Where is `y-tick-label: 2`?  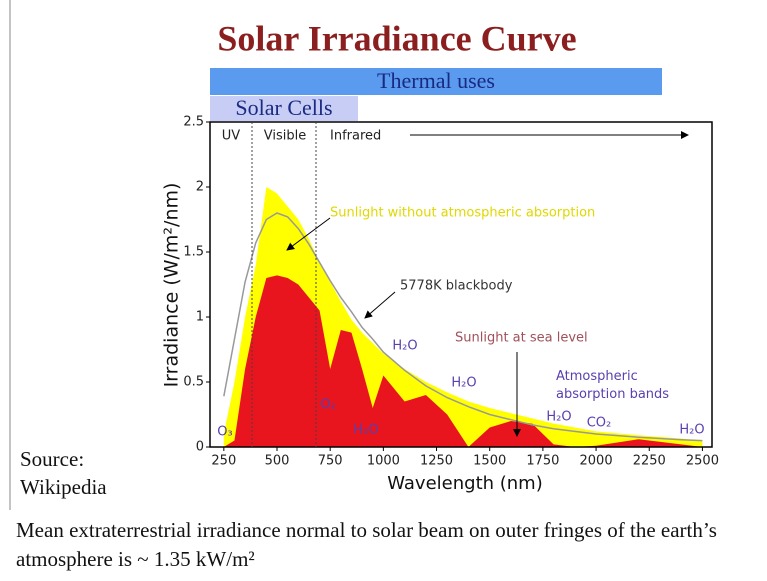 y-tick-label: 2 is located at coordinates (200, 187).